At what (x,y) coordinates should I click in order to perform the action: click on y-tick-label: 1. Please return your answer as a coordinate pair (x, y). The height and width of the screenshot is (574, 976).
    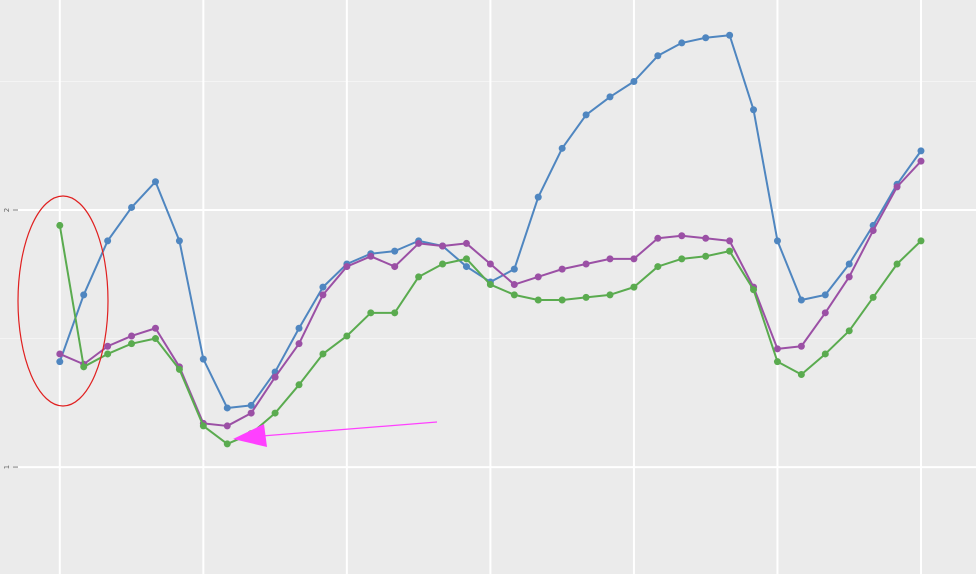
    Looking at the image, I should click on (7, 467).